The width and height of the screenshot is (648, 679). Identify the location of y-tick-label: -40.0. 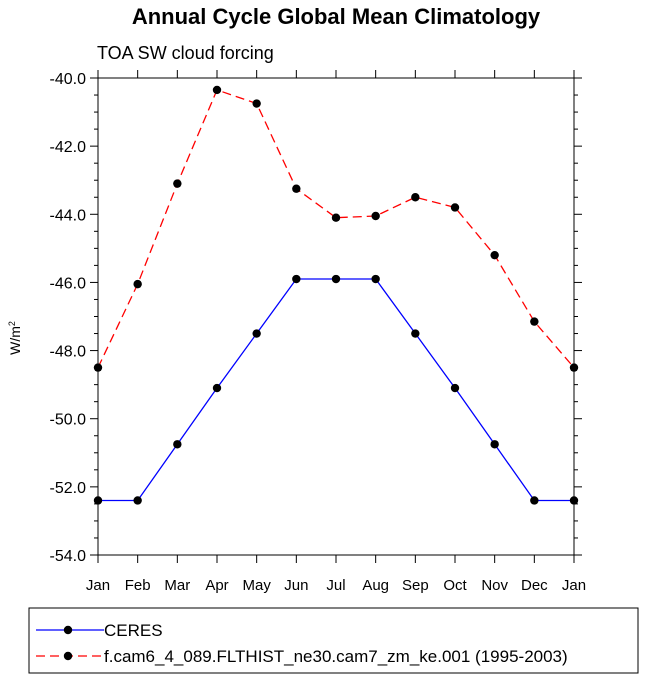
(68, 79).